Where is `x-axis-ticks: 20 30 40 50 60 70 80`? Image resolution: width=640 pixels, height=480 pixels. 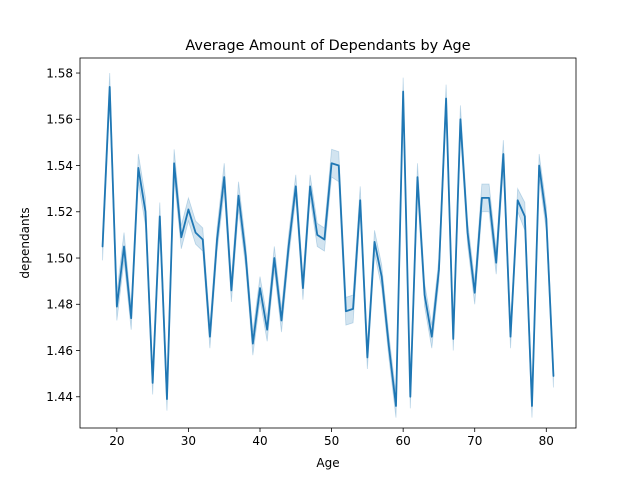
x-axis-ticks: 20 30 40 50 60 70 80 is located at coordinates (331, 438).